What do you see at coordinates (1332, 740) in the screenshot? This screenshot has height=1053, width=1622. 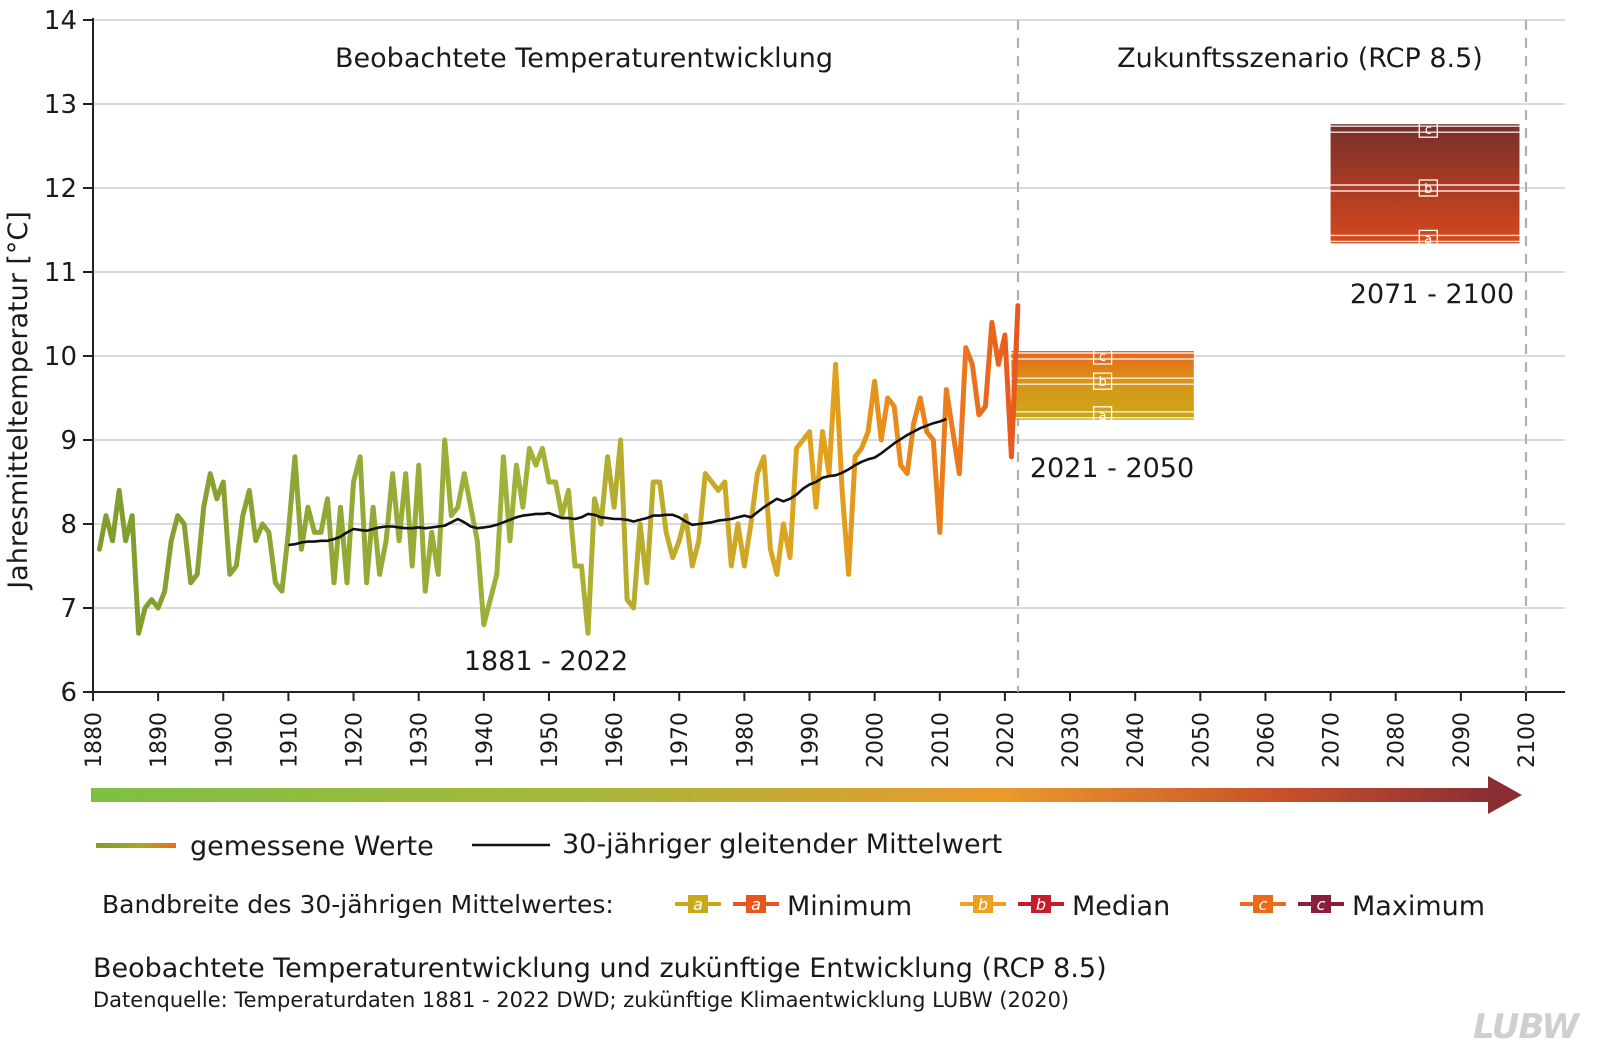 I see `x-tick-label: 2070` at bounding box center [1332, 740].